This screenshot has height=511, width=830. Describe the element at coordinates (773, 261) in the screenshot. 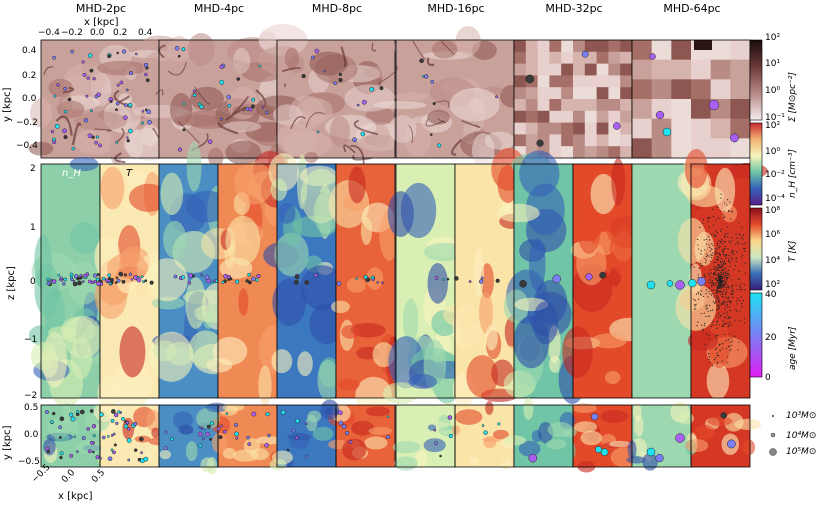

I see `cb2-tick: 10⁴` at that location.